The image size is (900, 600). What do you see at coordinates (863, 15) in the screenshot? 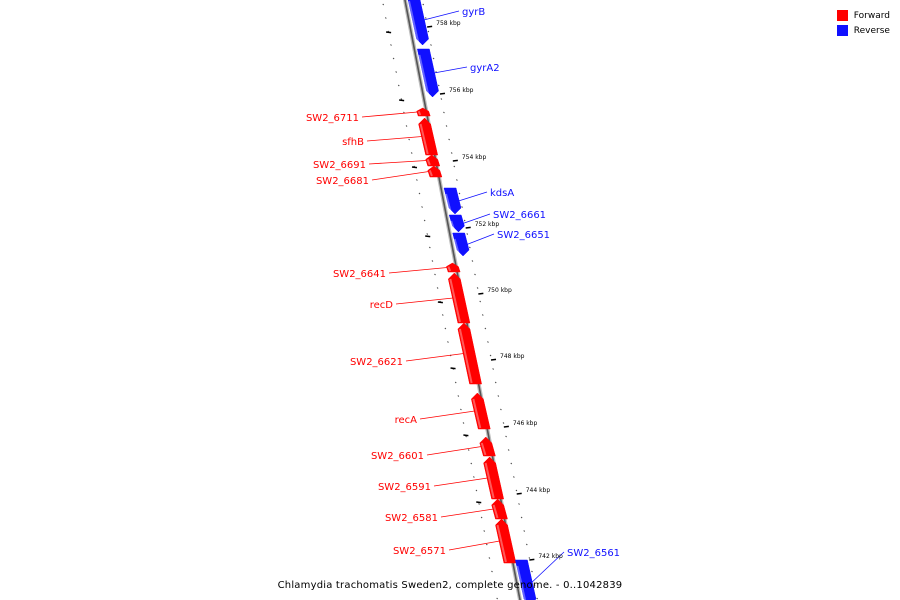
I see `legend-forward: Forward` at bounding box center [863, 15].